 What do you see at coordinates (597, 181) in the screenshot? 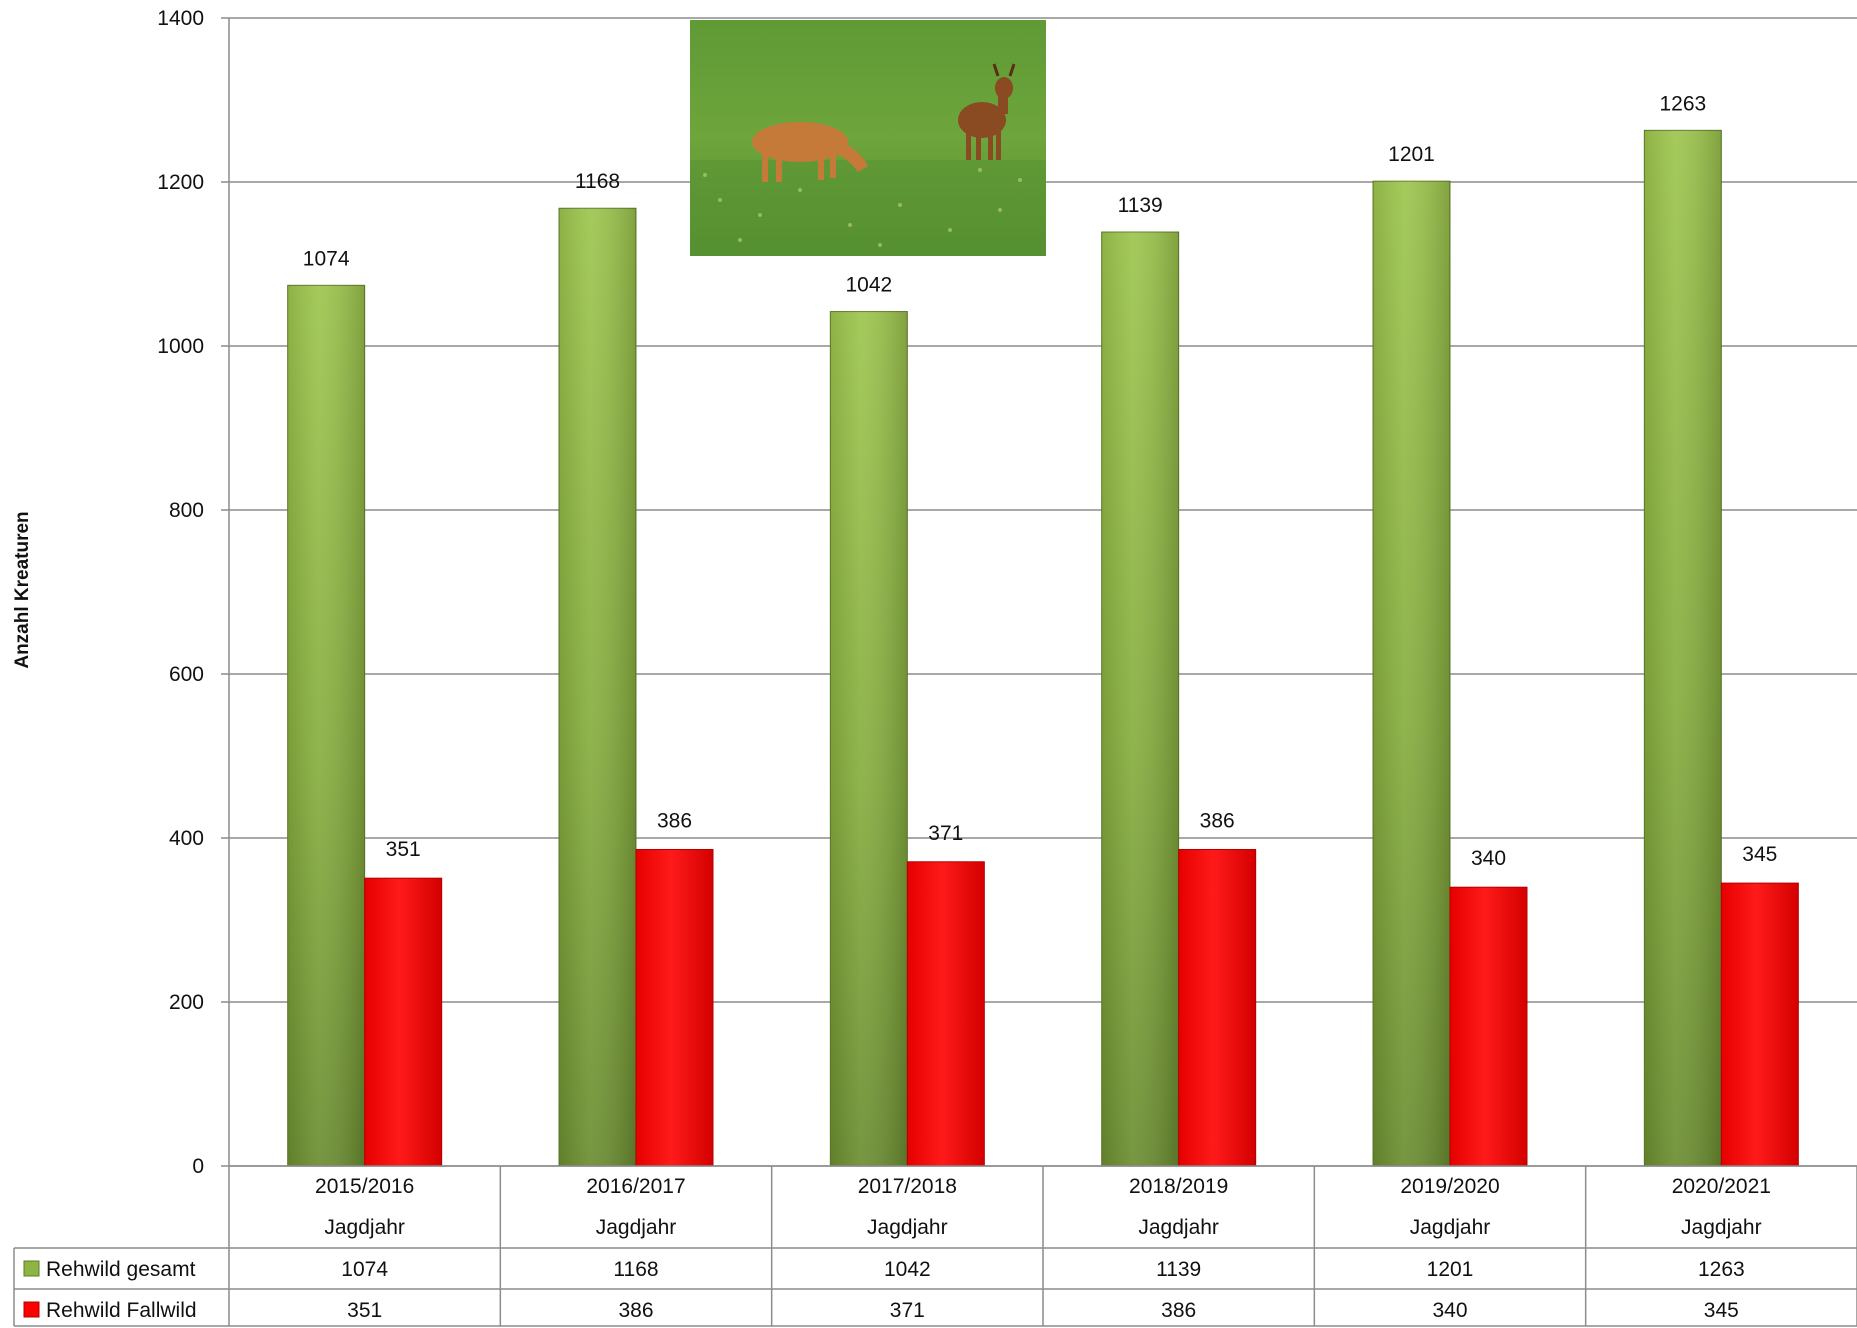
I see `data-label: 1168` at bounding box center [597, 181].